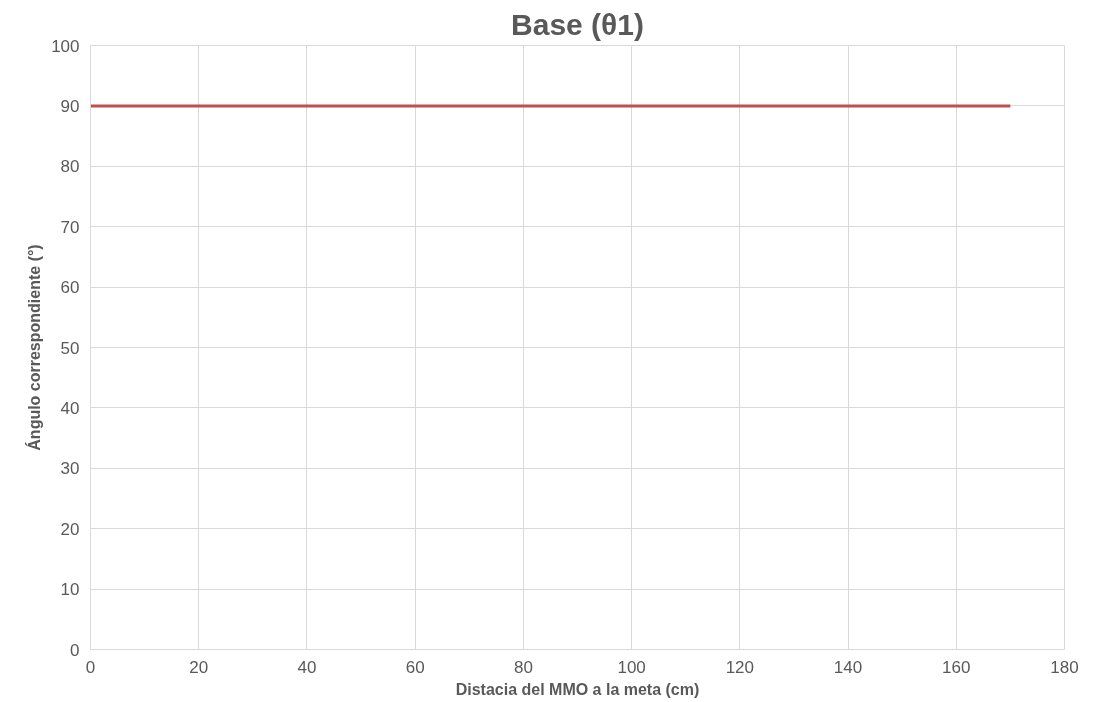 Image resolution: width=1103 pixels, height=702 pixels. What do you see at coordinates (70, 529) in the screenshot?
I see `y-tick-label: 20` at bounding box center [70, 529].